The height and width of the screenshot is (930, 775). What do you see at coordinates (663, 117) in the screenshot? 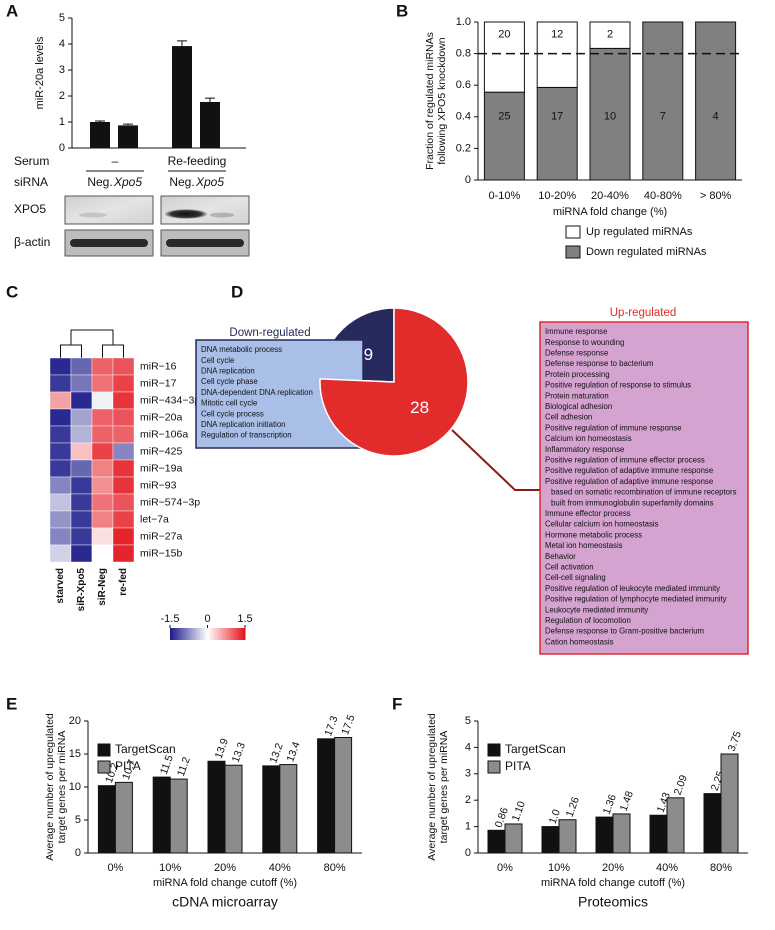
I see `count-label: 7` at bounding box center [663, 117].